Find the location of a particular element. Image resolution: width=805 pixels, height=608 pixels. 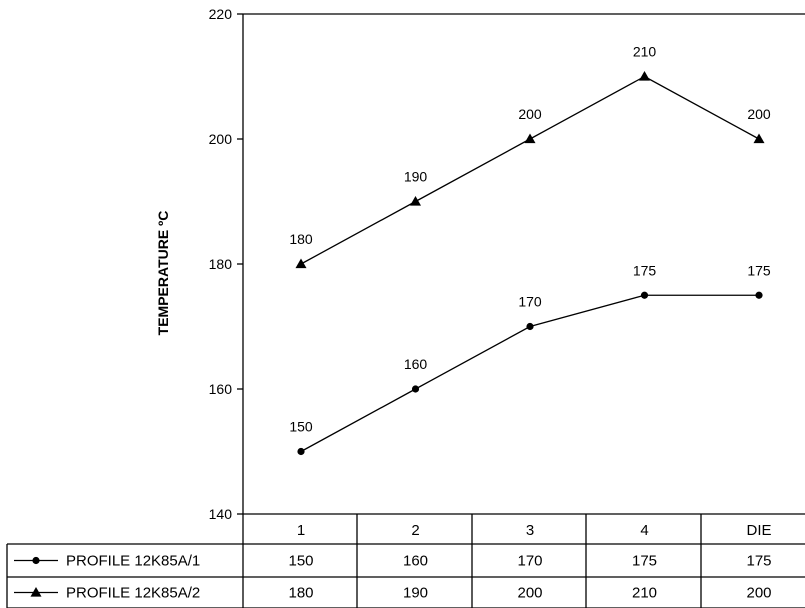

table-cell-value: 180 is located at coordinates (300, 593).